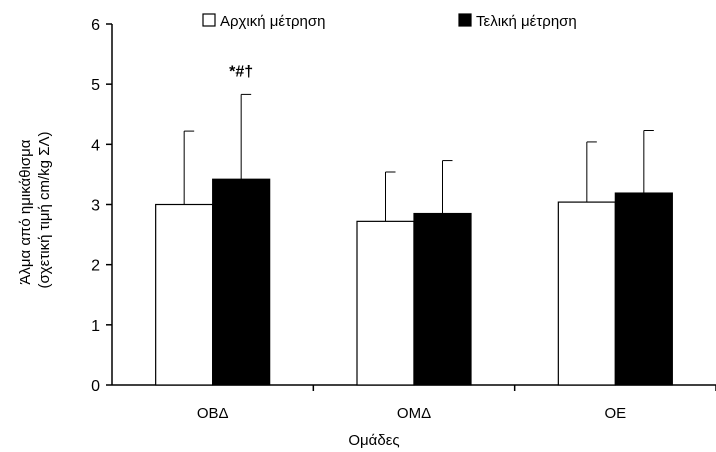 This screenshot has height=452, width=716. Describe the element at coordinates (241, 71) in the screenshot. I see `significance-annotation: *#†` at that location.